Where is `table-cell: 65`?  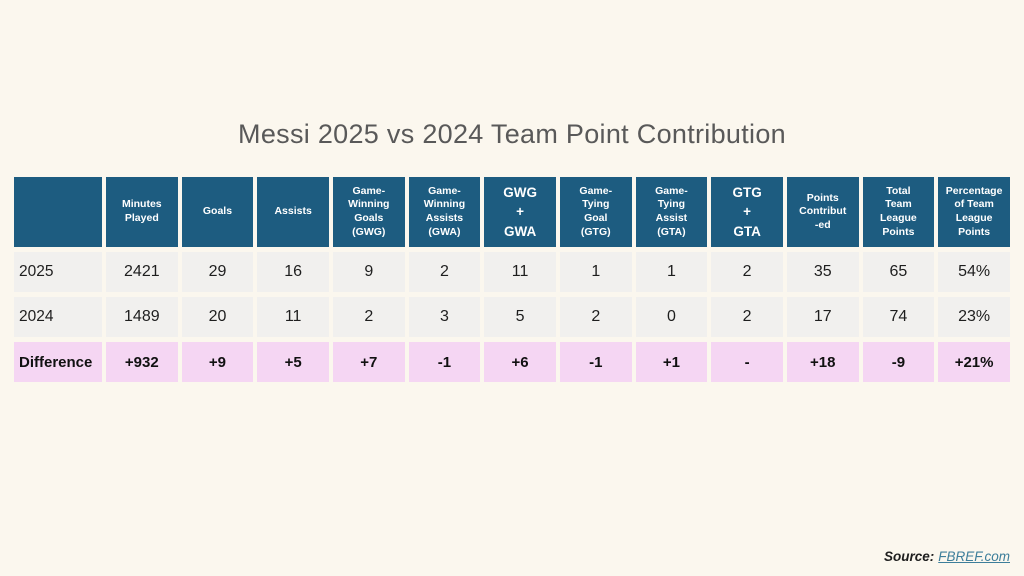 table-cell: 65 is located at coordinates (898, 272).